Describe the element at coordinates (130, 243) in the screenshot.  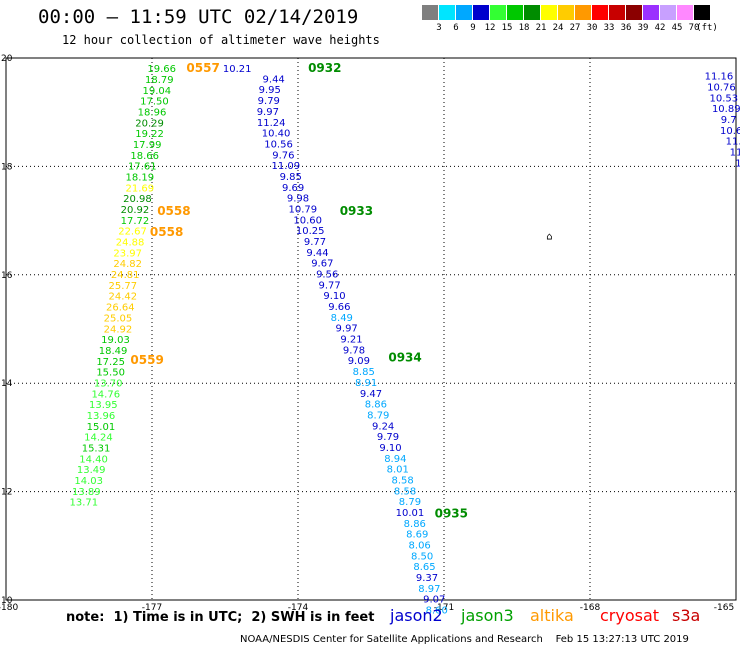
I see `data-label-jason3: 24.88` at that location.